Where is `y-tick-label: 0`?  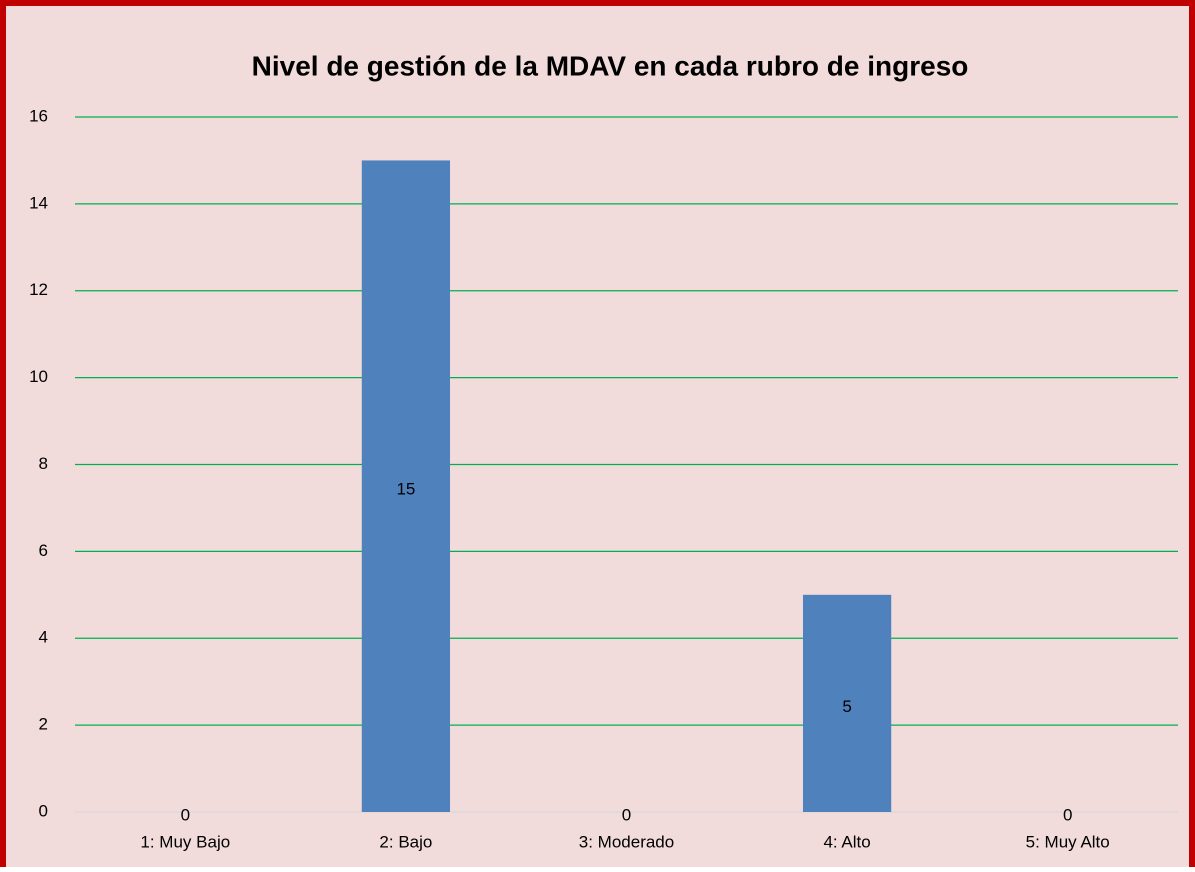
y-tick-label: 0 is located at coordinates (43, 810).